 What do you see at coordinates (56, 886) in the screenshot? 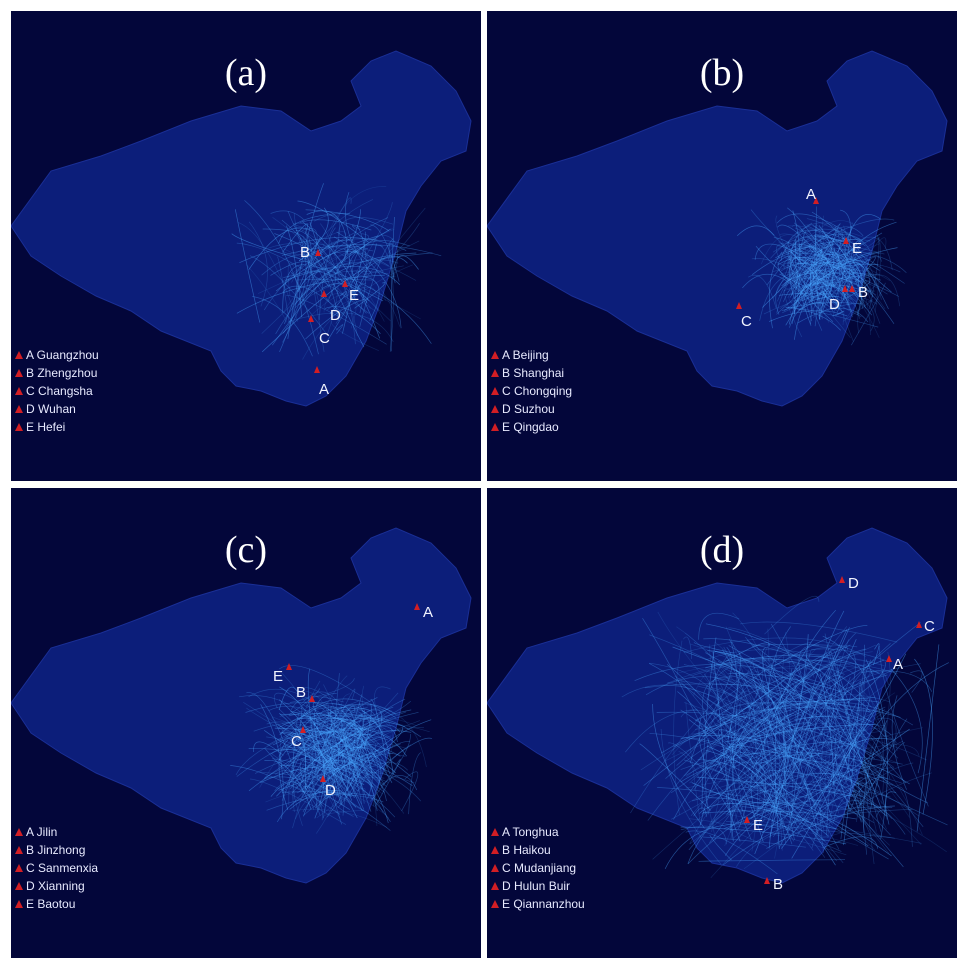
I see `legend-item: D Xianning` at bounding box center [56, 886].